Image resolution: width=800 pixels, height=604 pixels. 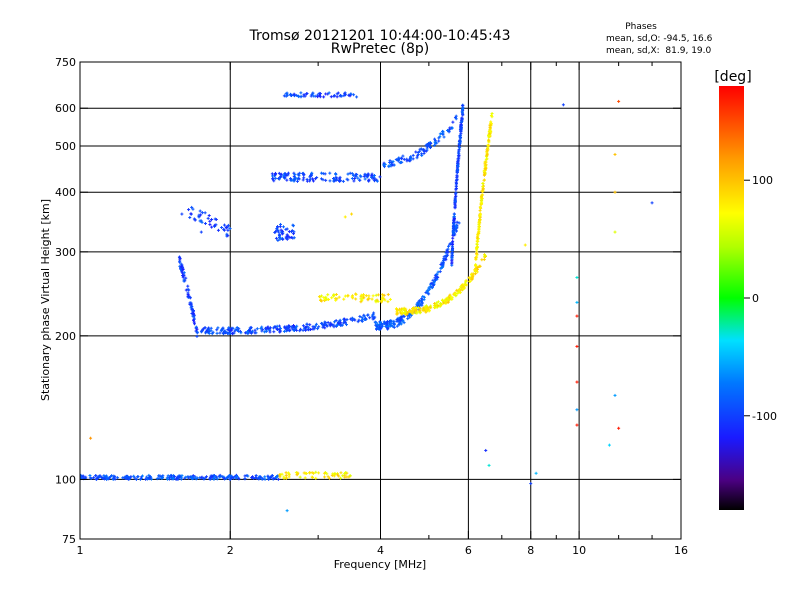 I want to click on colorbar, so click(x=731, y=298).